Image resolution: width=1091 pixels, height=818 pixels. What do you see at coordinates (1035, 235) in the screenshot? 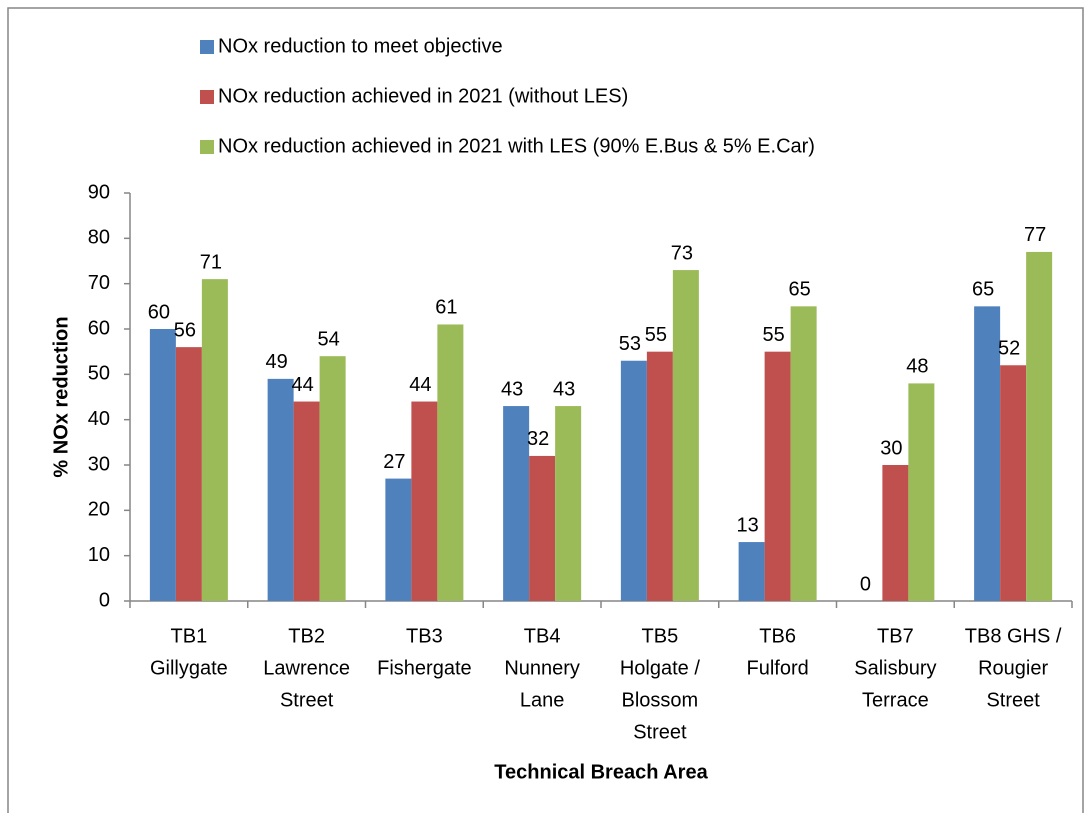
I see `data-label: 77` at bounding box center [1035, 235].